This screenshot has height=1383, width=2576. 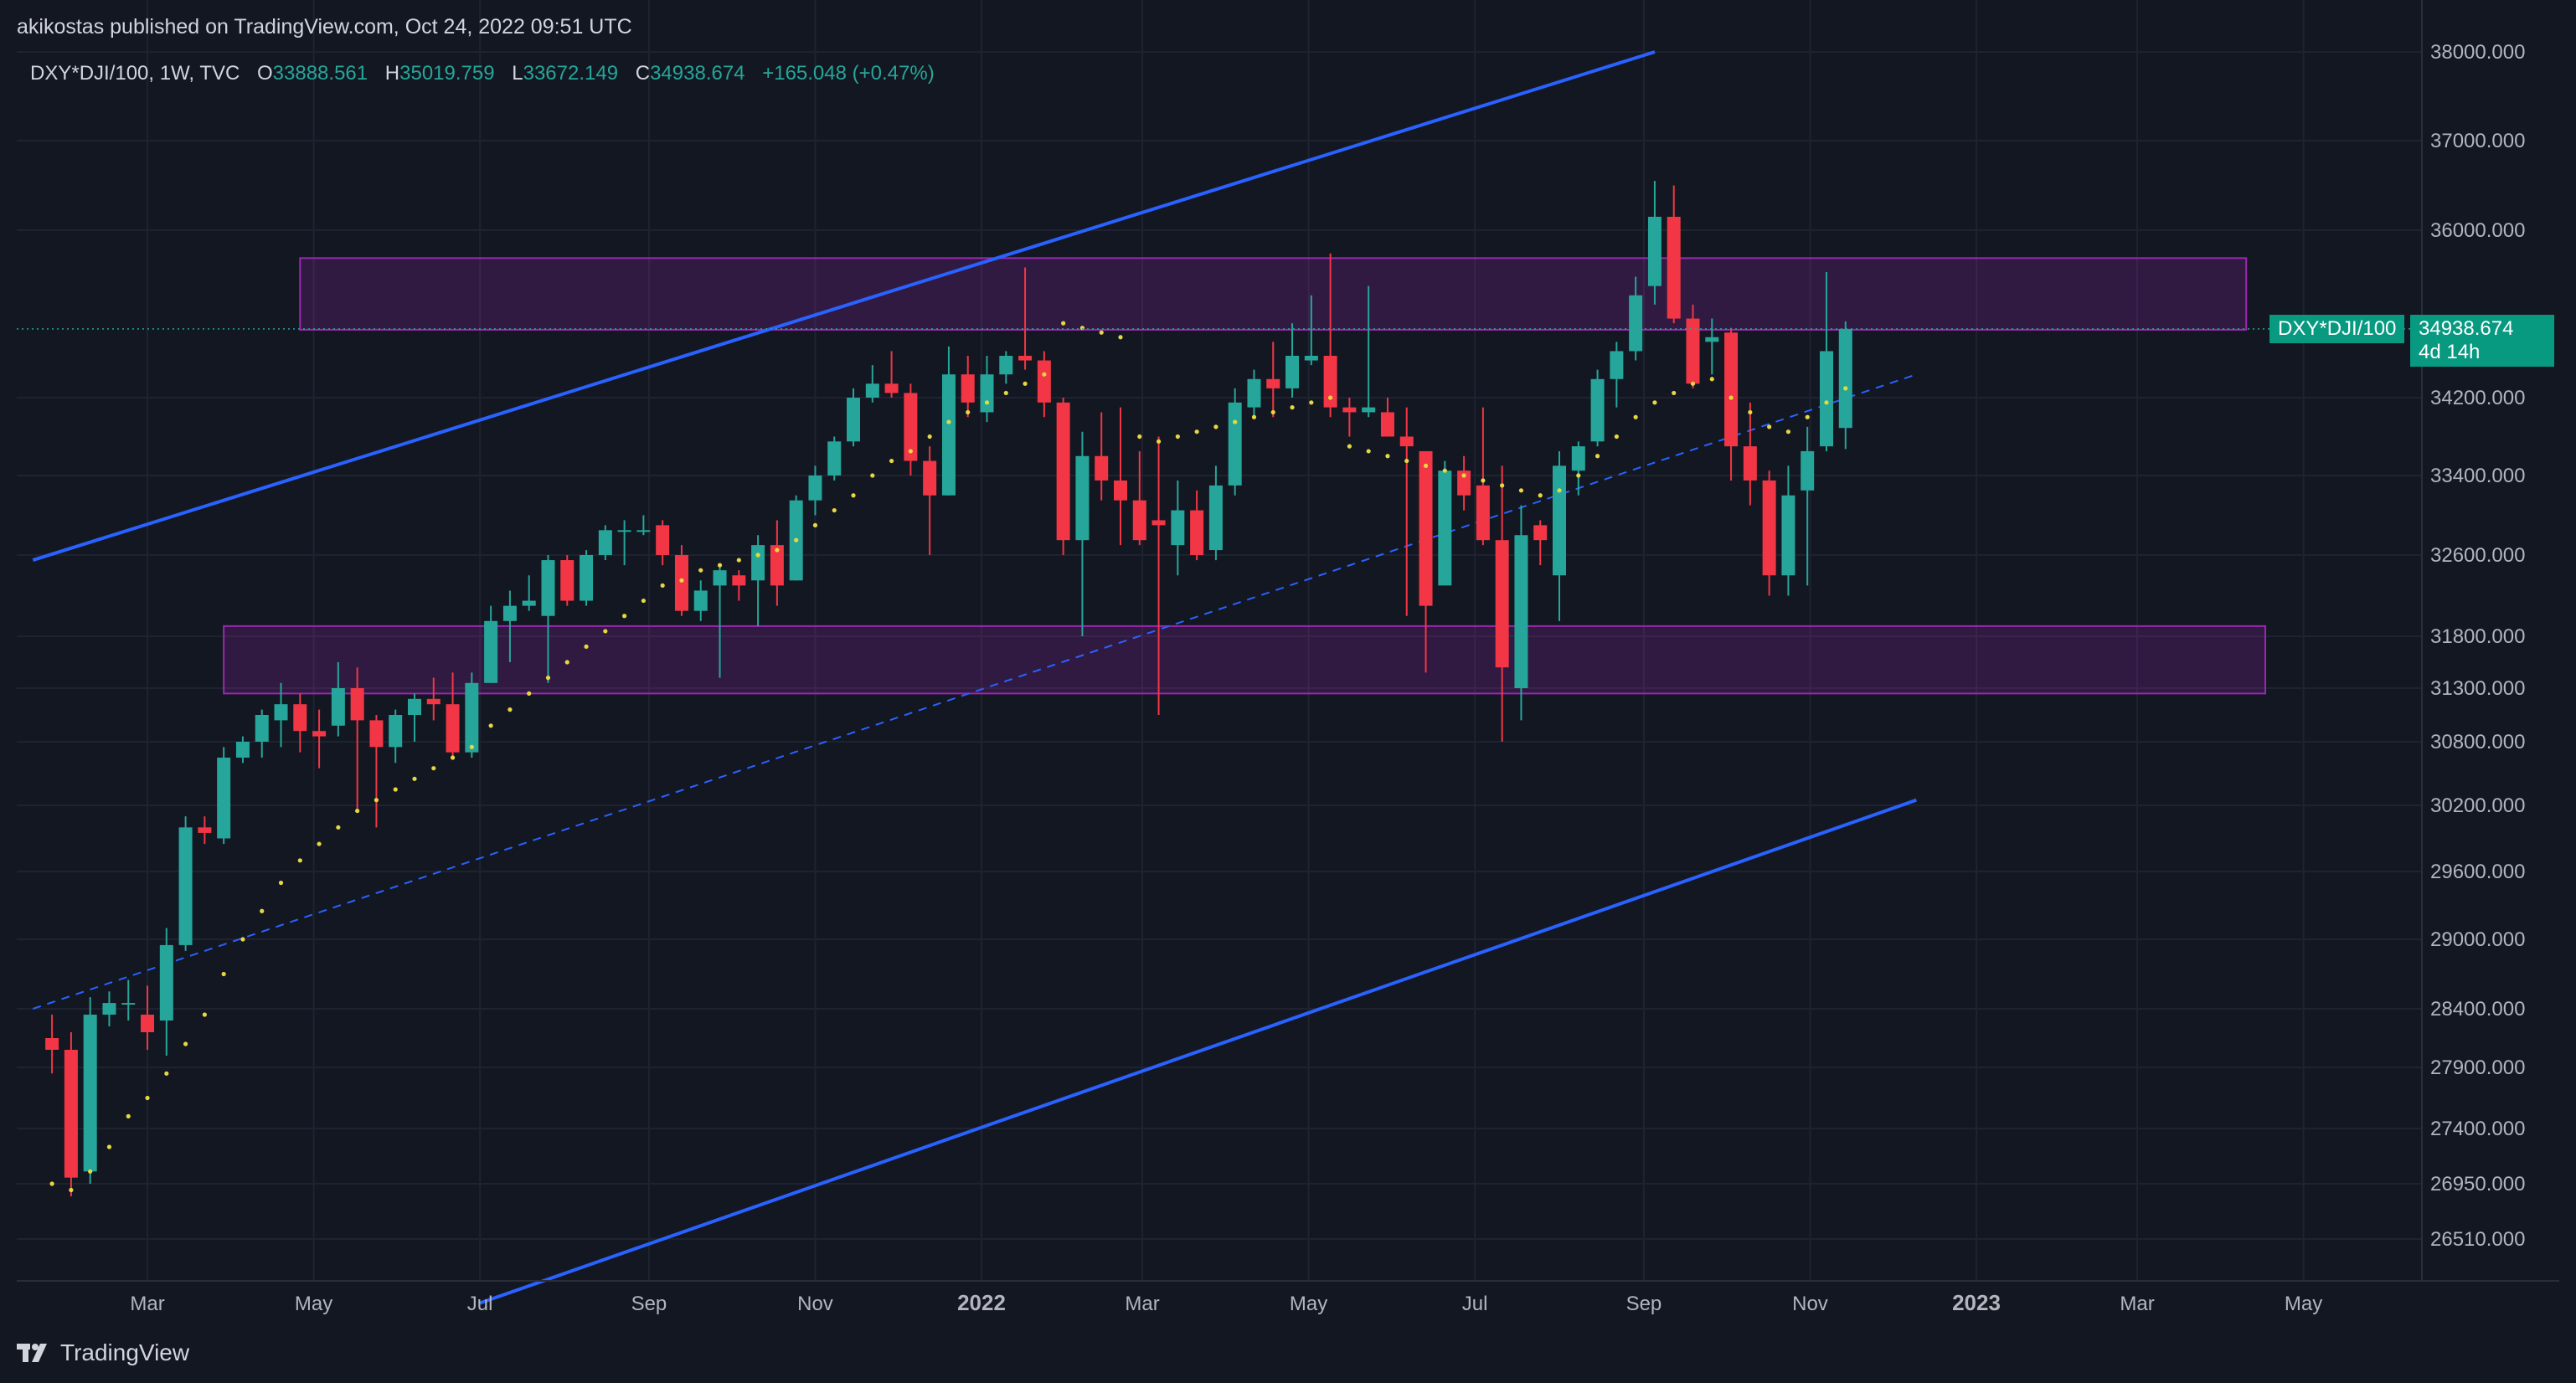 I want to click on price-tick-label: 37000.000, so click(x=2477, y=141).